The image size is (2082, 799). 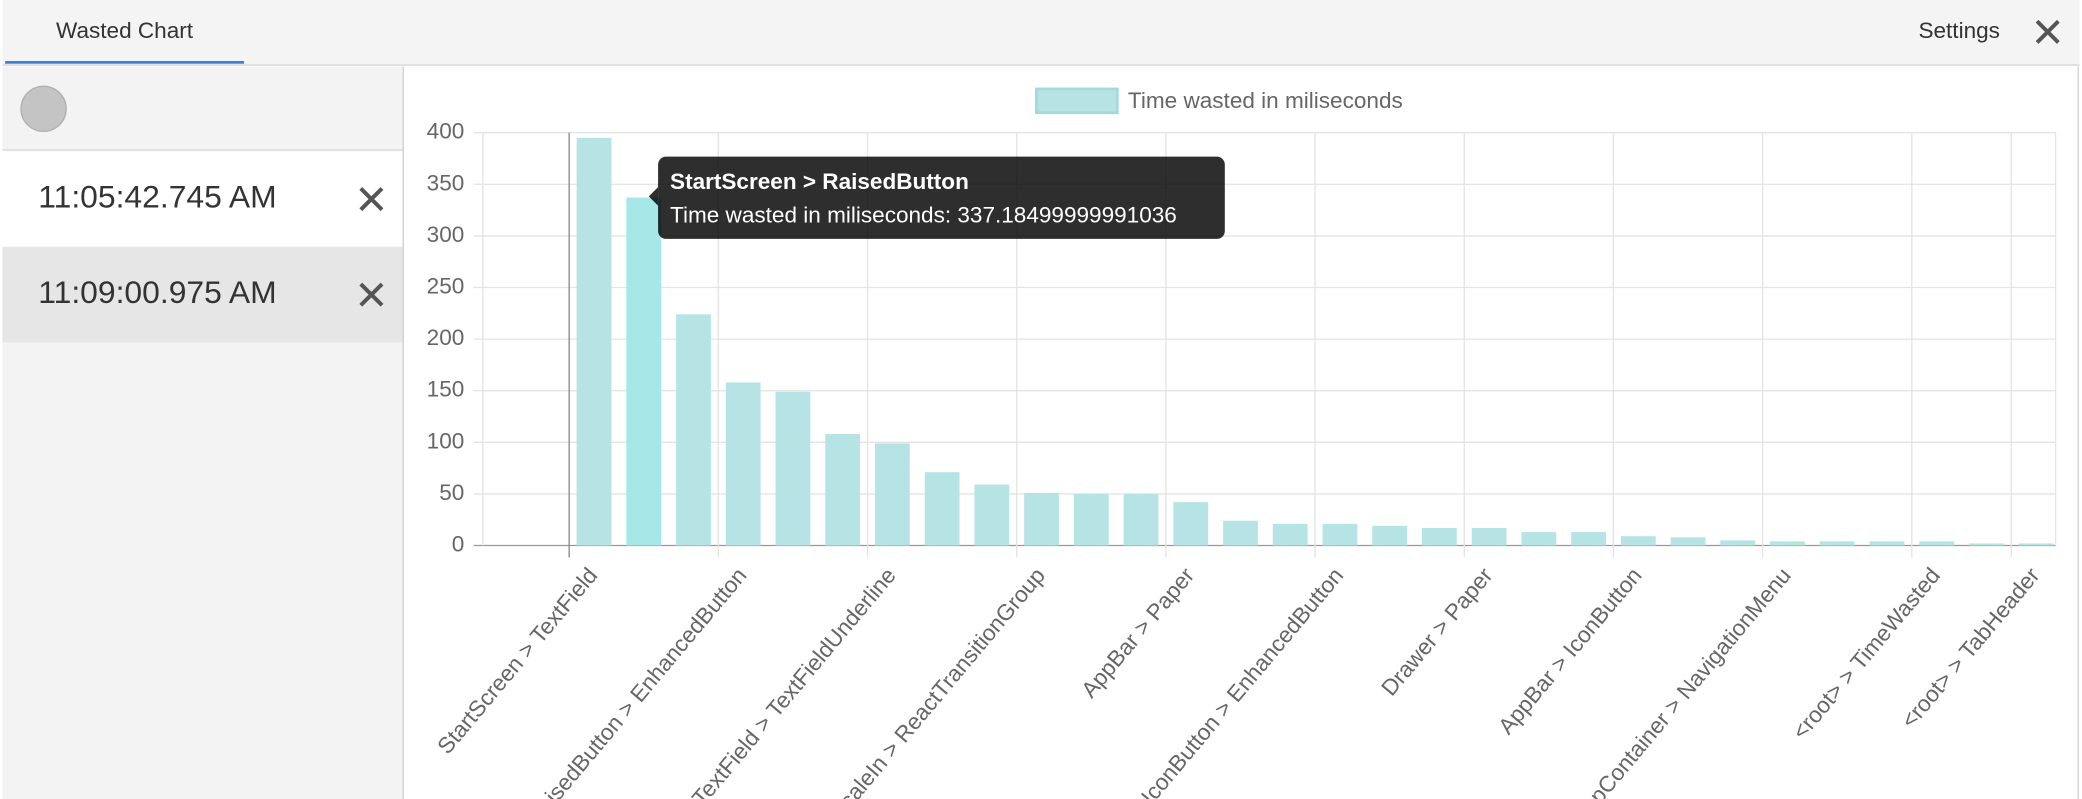 I want to click on y-tick-label: 0, so click(x=458, y=543).